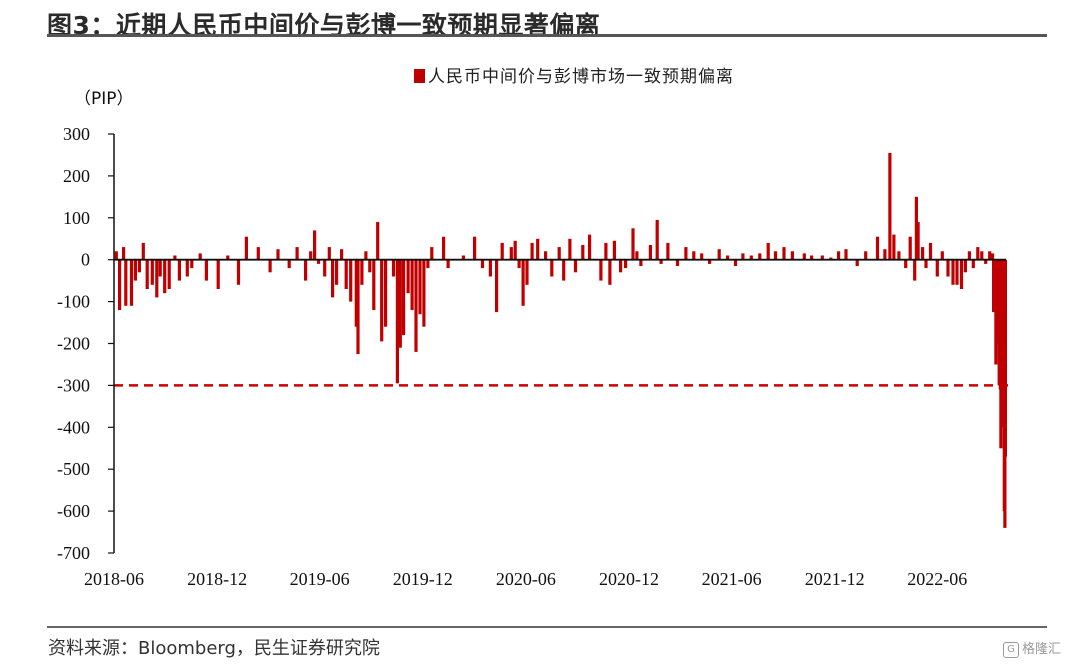 Image resolution: width=1080 pixels, height=664 pixels. What do you see at coordinates (104, 99) in the screenshot?
I see `y-axis-unit-label: （PIP）` at bounding box center [104, 99].